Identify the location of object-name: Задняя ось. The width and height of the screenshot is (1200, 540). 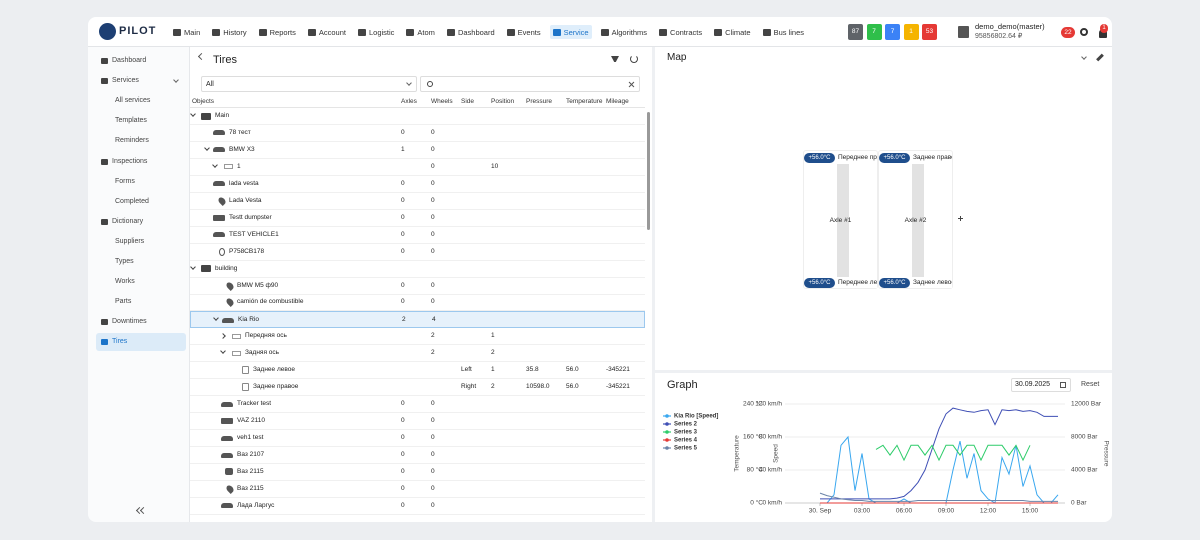
(262, 353).